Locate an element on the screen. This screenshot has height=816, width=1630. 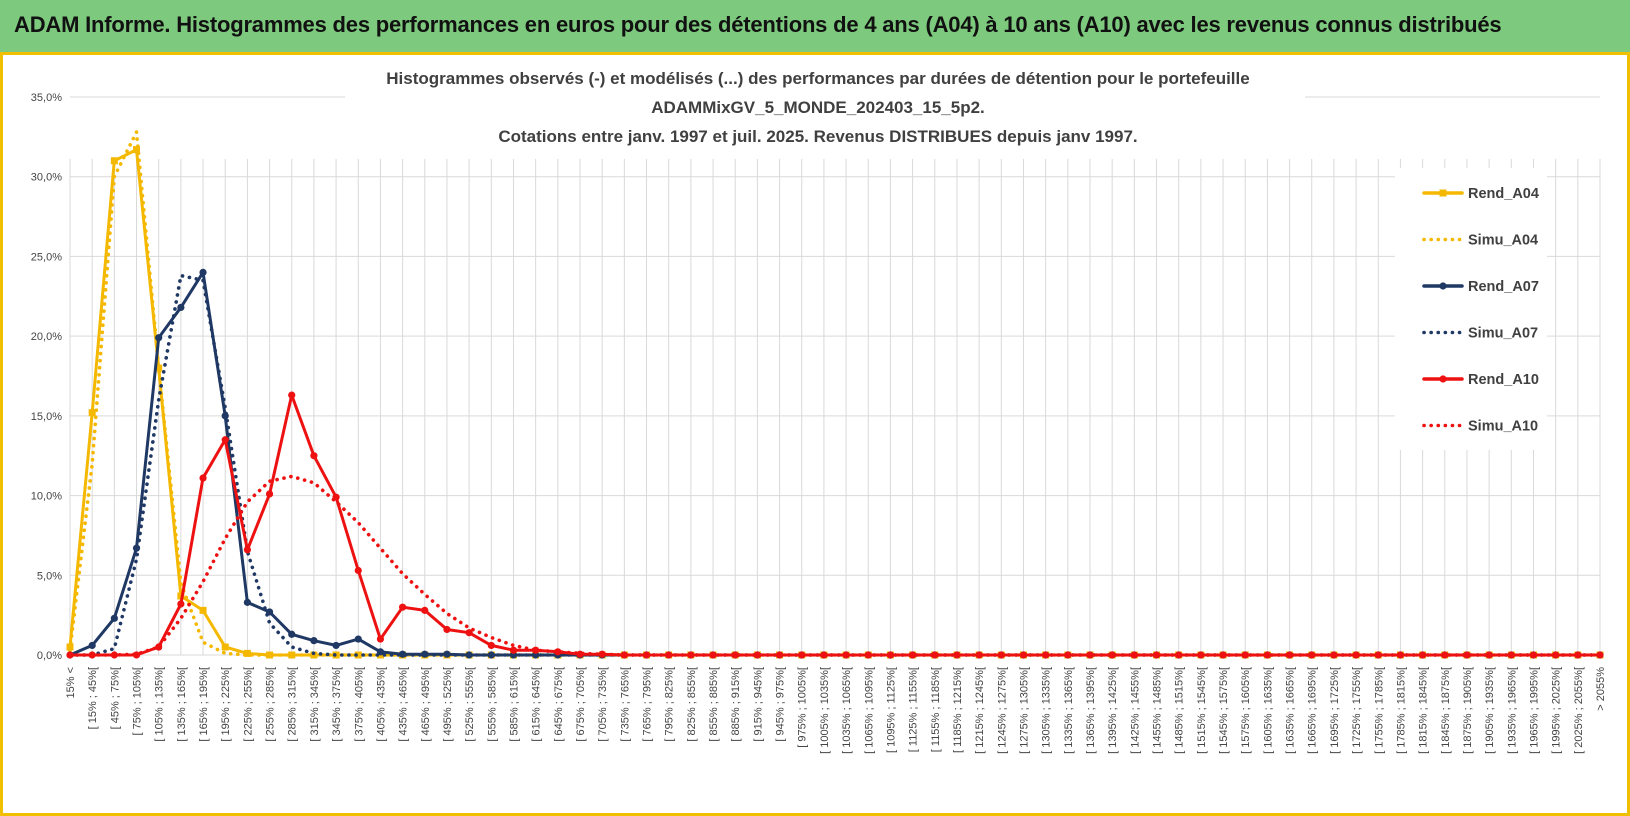
x-tick-label: [ 1845% ; 1875%[ is located at coordinates (1446, 710).